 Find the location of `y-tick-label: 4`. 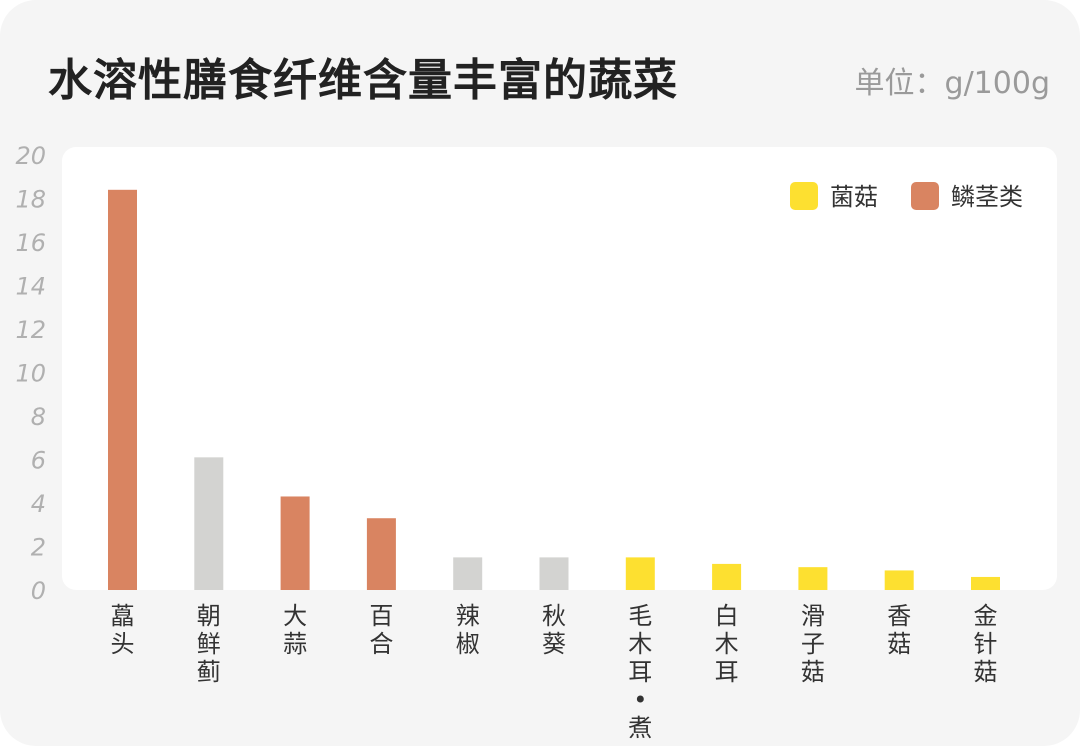

y-tick-label: 4 is located at coordinates (38, 504).